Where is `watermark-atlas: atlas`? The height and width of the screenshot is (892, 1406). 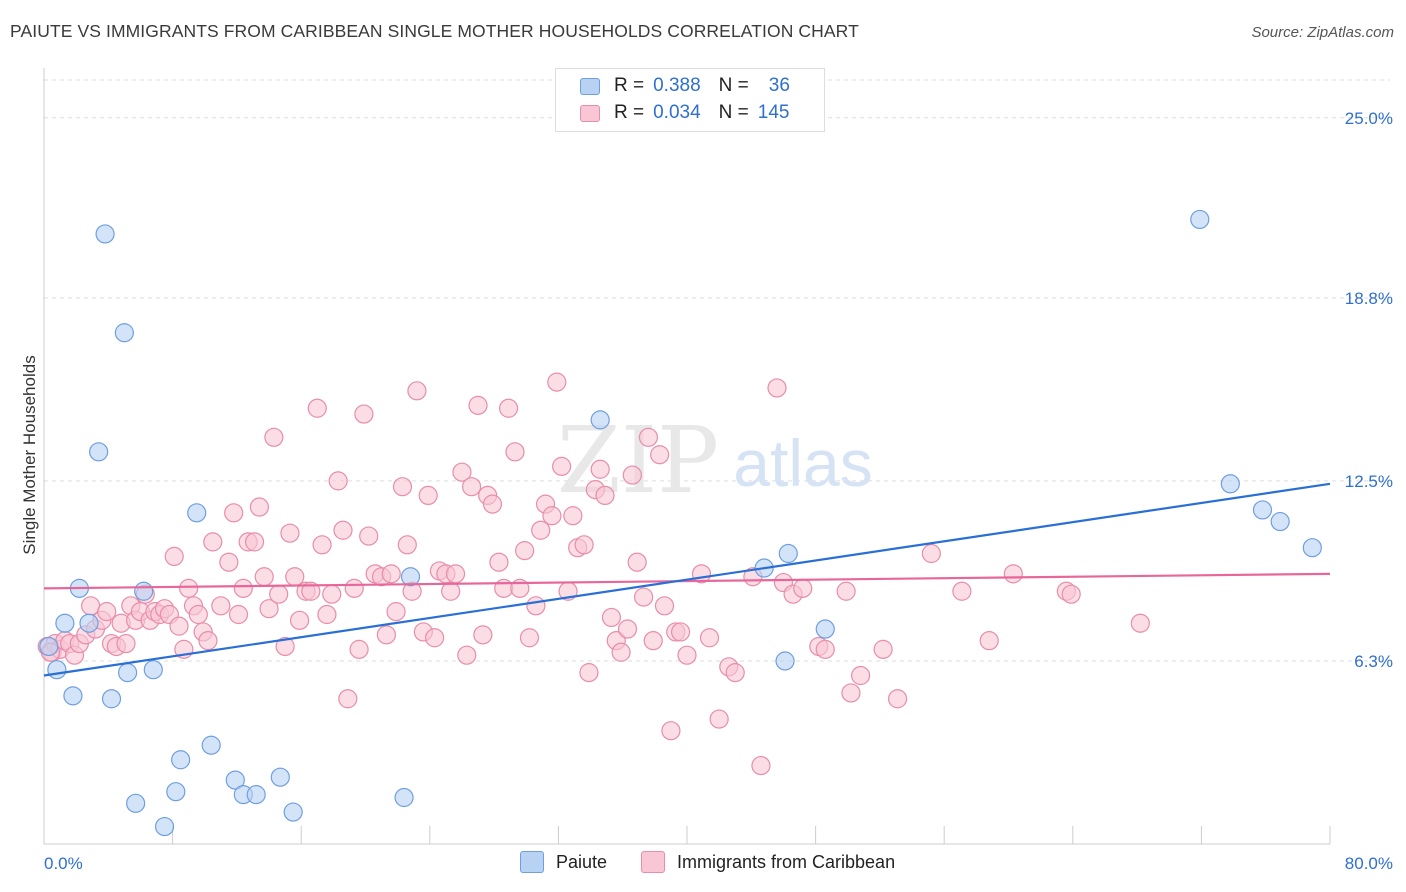 watermark-atlas: atlas is located at coordinates (802, 463).